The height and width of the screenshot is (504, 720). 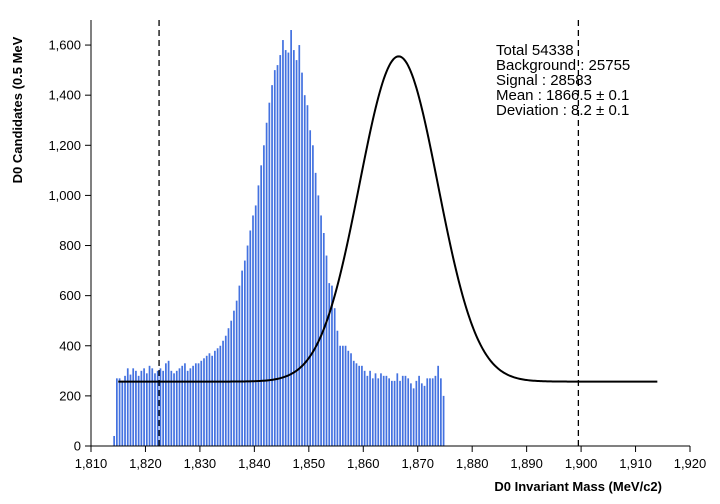 I want to click on y-axis-title: D0 Candidates (0.5 MeV, so click(x=17, y=109).